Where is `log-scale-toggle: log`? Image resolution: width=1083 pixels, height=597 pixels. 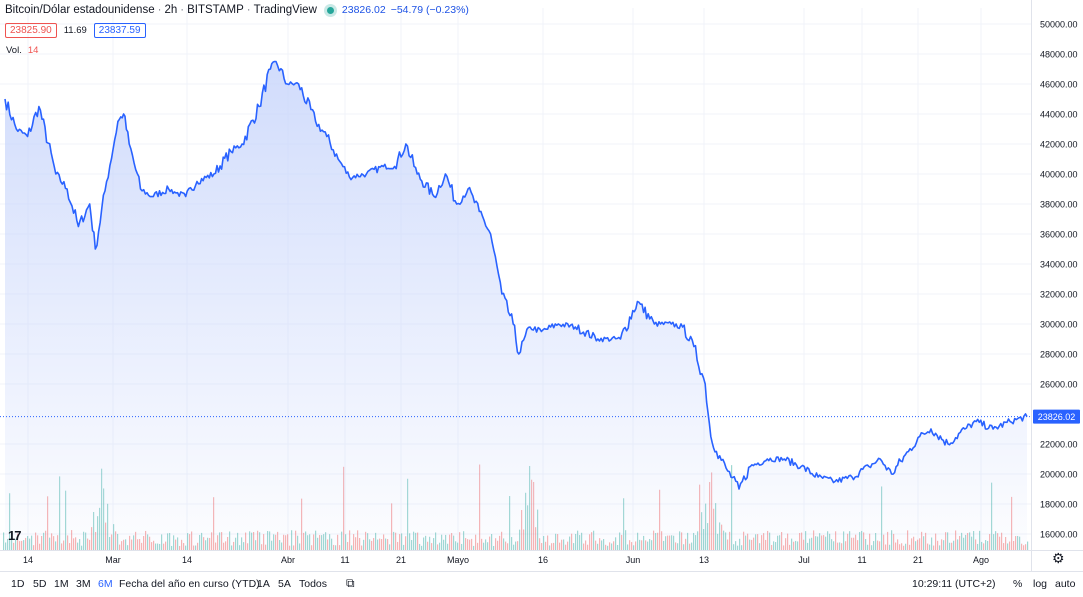
log-scale-toggle: log is located at coordinates (1040, 584).